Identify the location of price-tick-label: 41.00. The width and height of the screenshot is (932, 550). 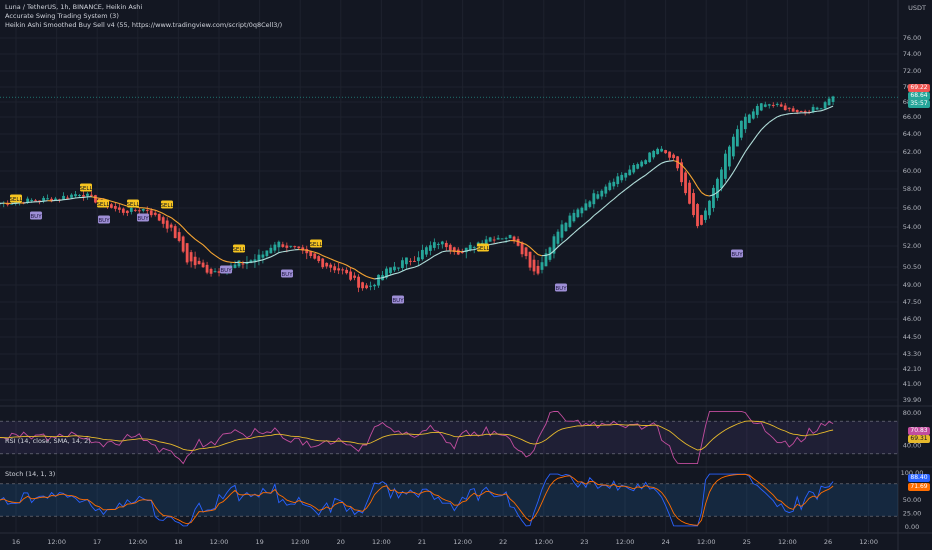
(912, 384).